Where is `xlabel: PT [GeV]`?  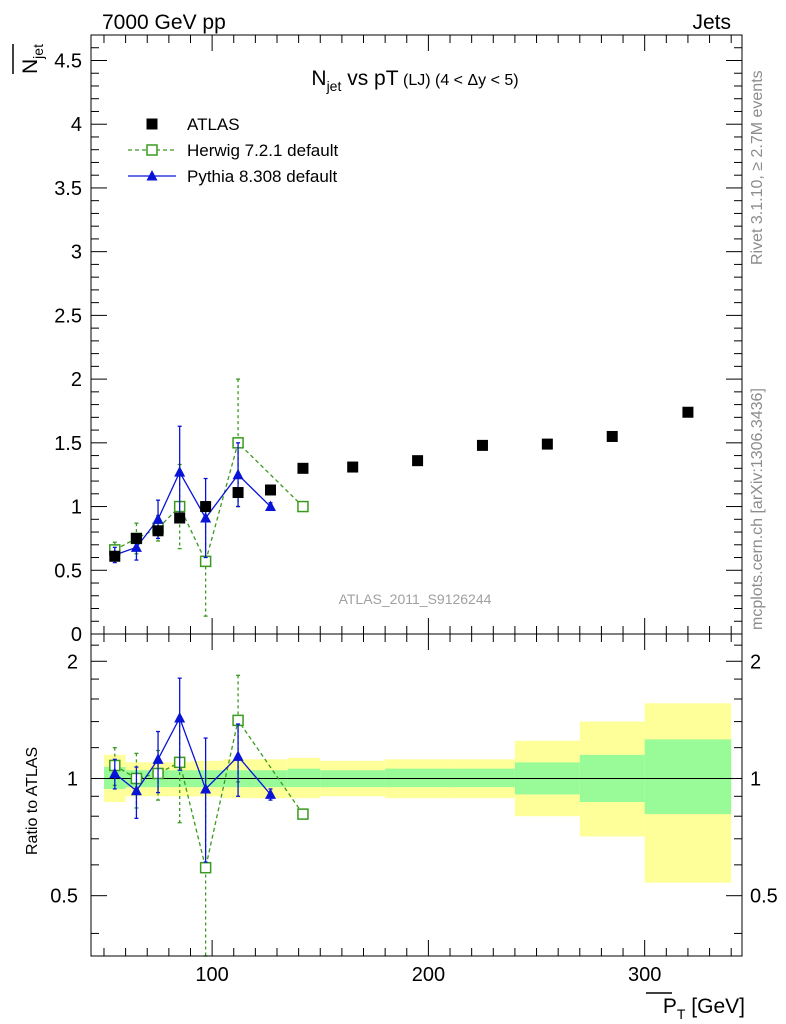
xlabel: PT [GeV] is located at coordinates (695, 1007).